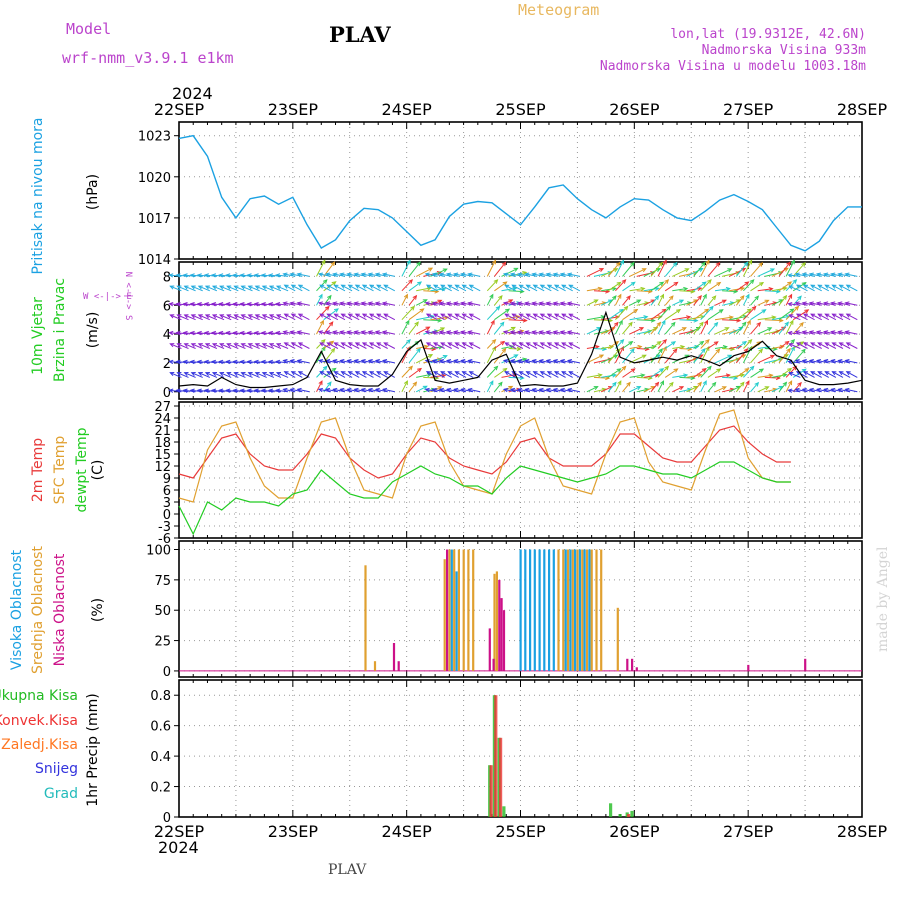 This screenshot has width=900, height=900. Describe the element at coordinates (563, 610) in the screenshot. I see `mid-cloud-bar` at that location.